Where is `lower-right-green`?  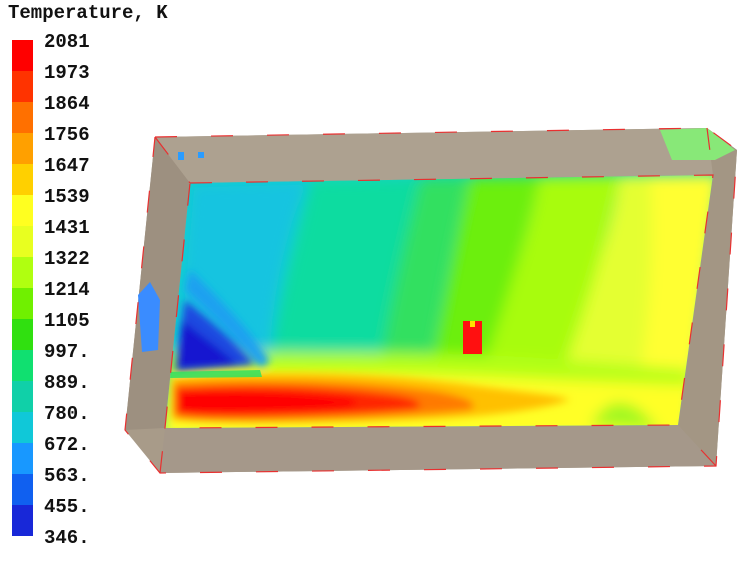
lower-right-green is located at coordinates (625, 415).